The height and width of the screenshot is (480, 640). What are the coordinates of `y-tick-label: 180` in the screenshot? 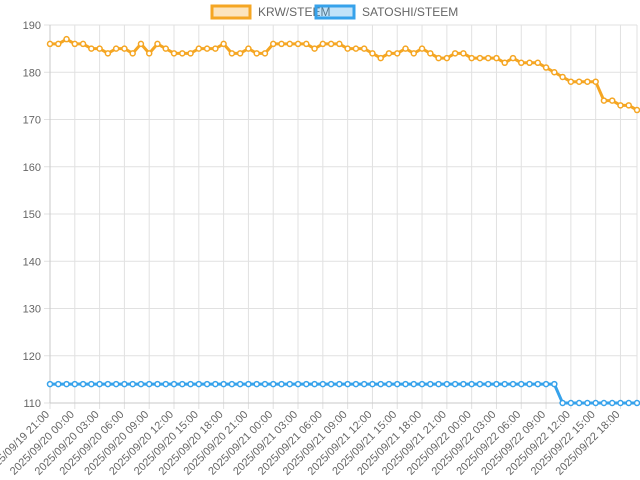 It's located at (32, 73).